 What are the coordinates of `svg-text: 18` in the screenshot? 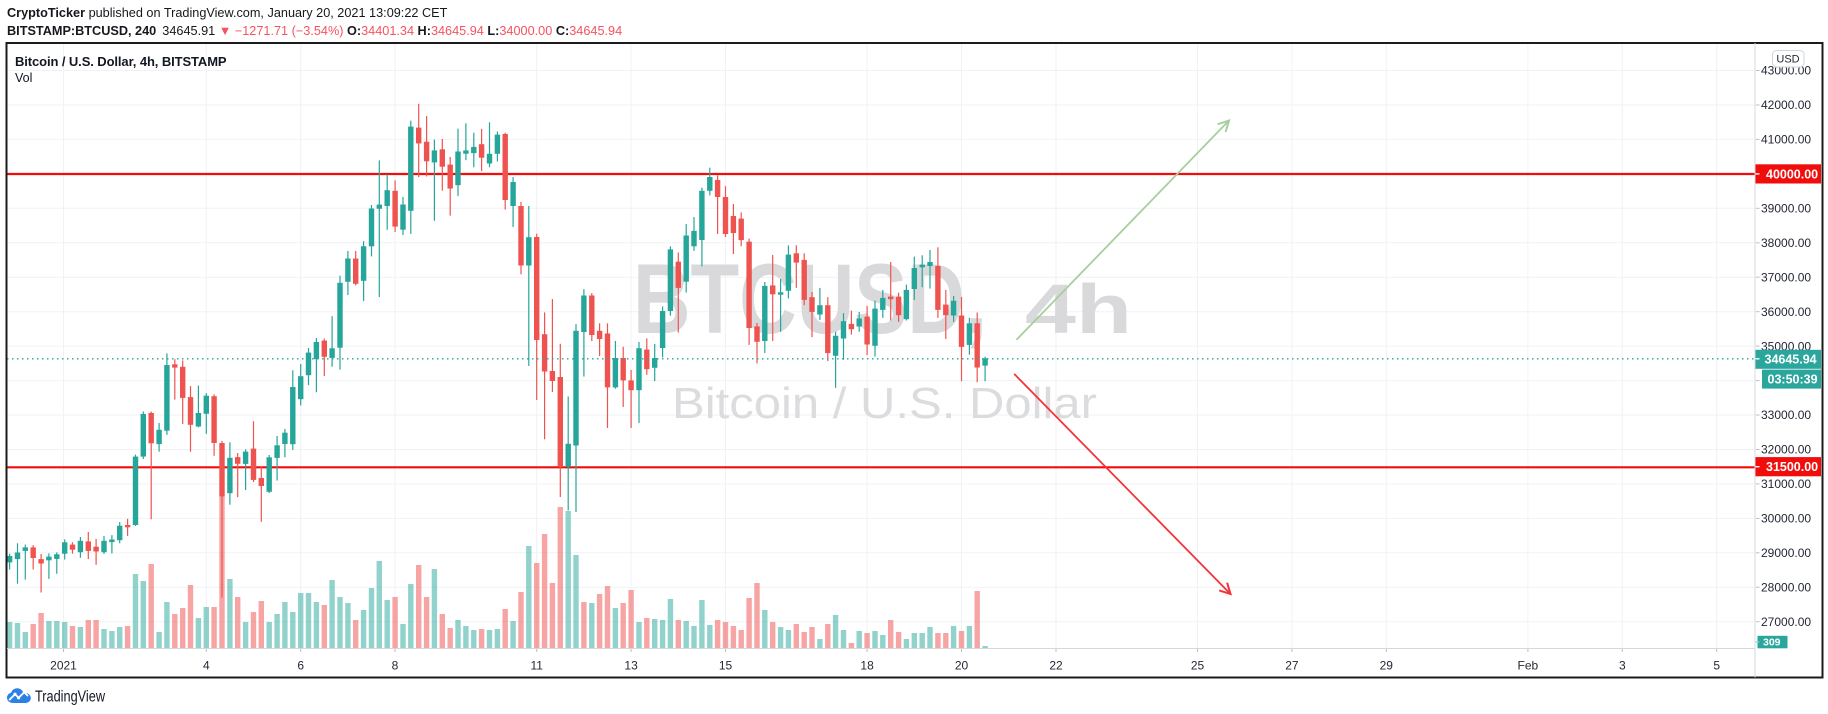 It's located at (867, 666).